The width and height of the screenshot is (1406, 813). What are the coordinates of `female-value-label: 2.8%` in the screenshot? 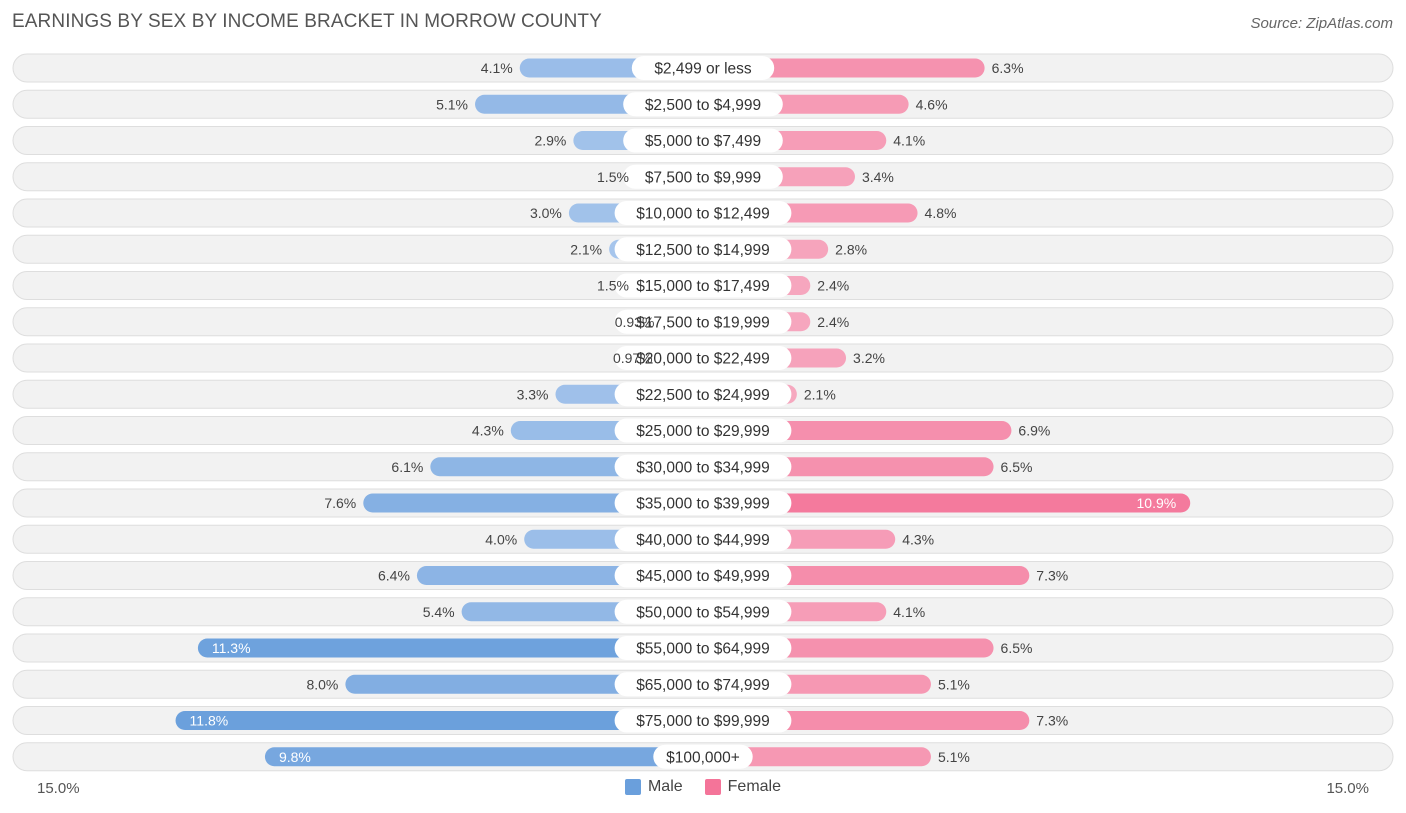 It's located at (851, 249).